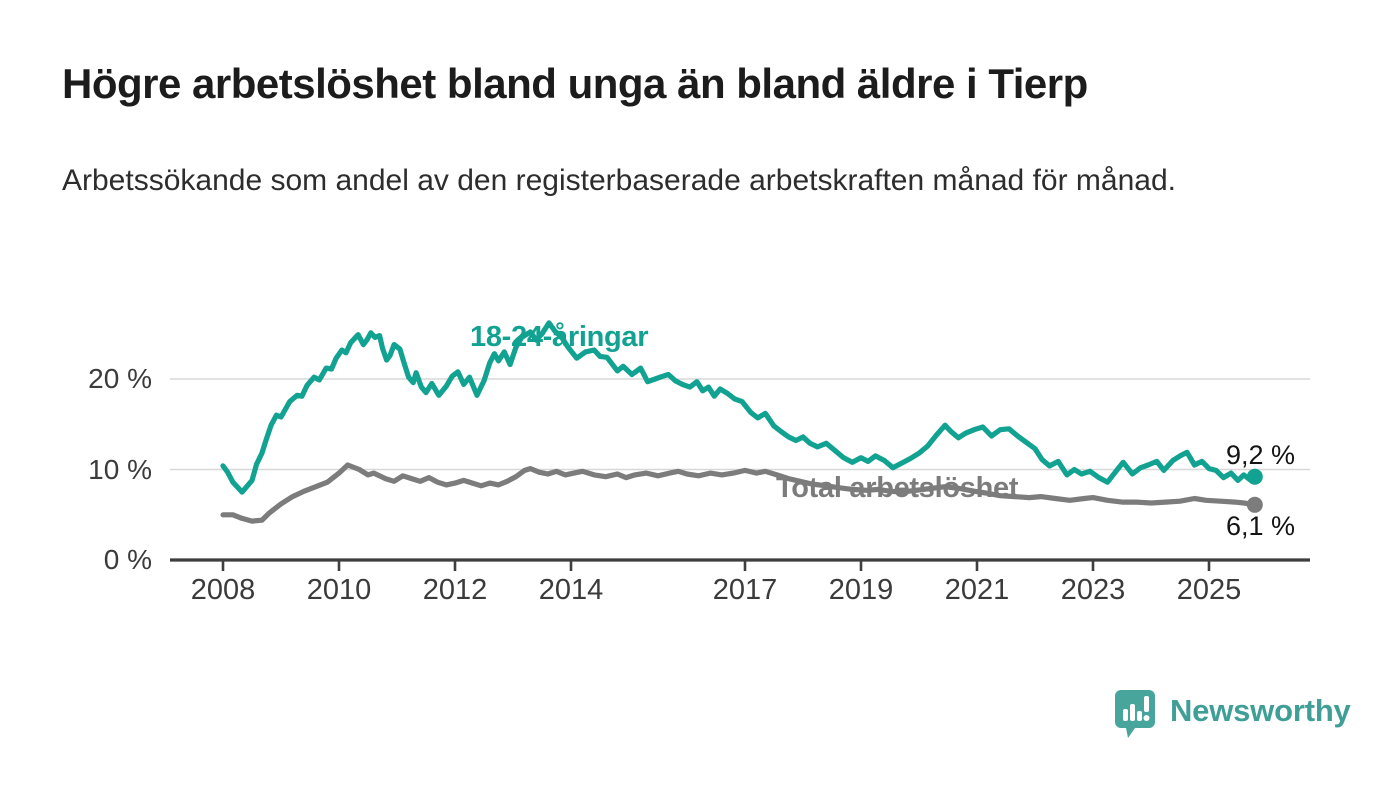 The height and width of the screenshot is (794, 1400). Describe the element at coordinates (1261, 455) in the screenshot. I see `end-value-label-youth: 9,2 %` at that location.